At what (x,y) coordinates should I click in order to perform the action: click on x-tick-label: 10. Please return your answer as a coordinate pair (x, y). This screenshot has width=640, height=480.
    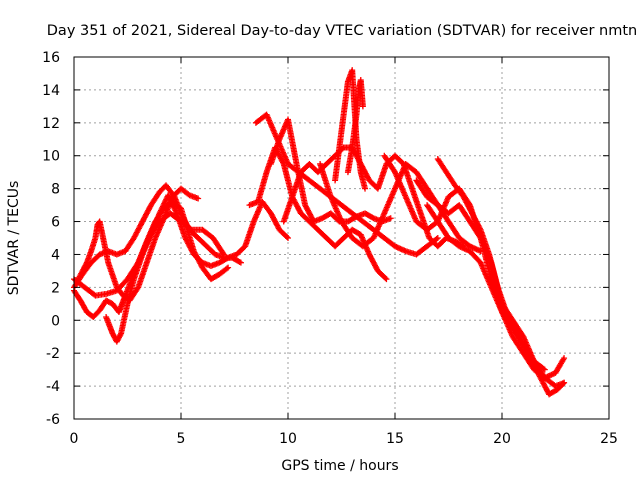
    Looking at the image, I should click on (288, 439).